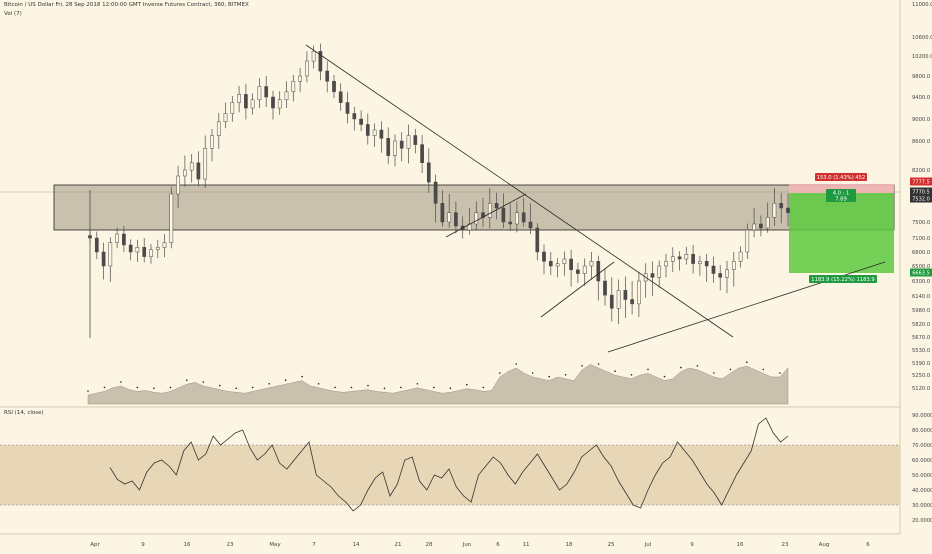  Describe the element at coordinates (921, 351) in the screenshot. I see `price-axis-tick: 5530.0` at that location.